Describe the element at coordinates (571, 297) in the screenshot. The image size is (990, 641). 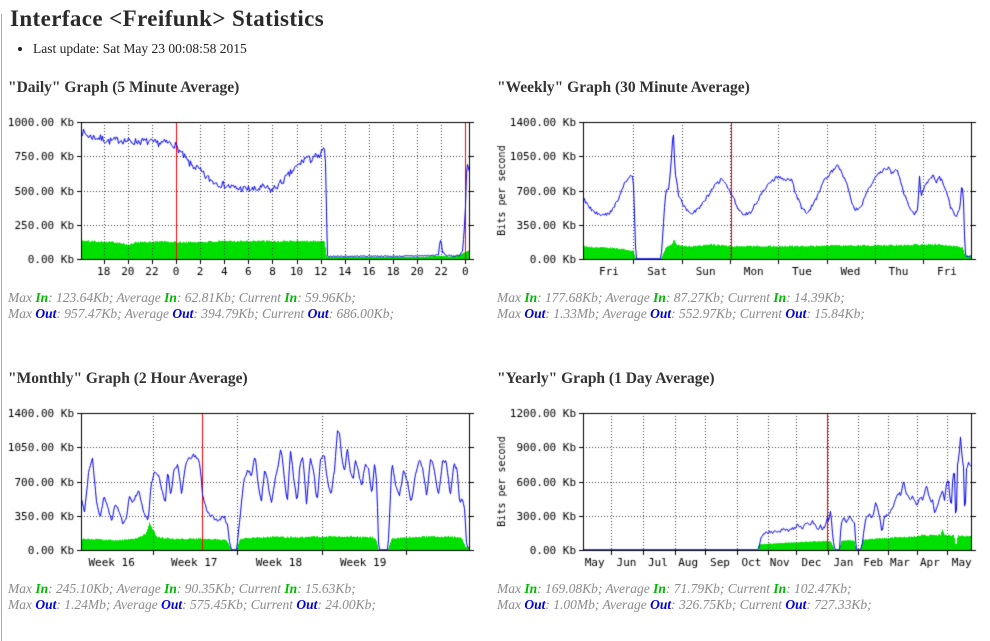
I see `stats-text-segment: : 177.68Kb;` at that location.